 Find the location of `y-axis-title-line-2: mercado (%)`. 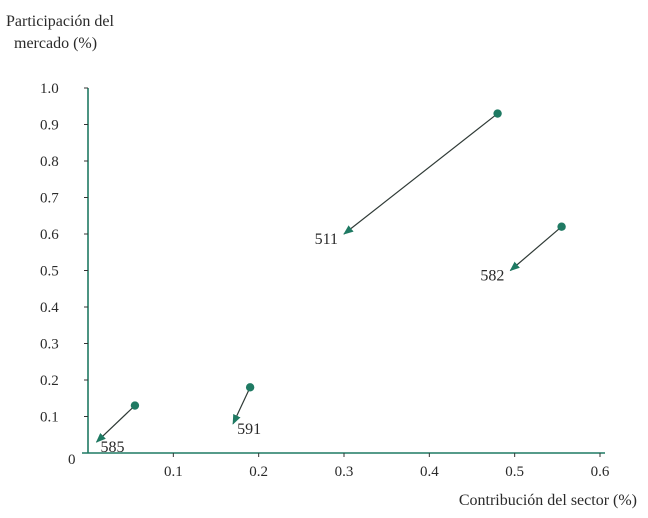

y-axis-title-line-2: mercado (%) is located at coordinates (55, 43).